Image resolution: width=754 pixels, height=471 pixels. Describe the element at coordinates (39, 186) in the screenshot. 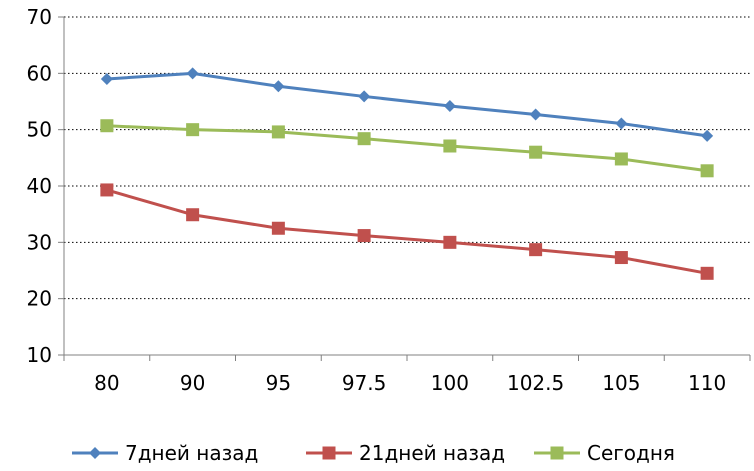

I see `y-tick-label: 40` at that location.